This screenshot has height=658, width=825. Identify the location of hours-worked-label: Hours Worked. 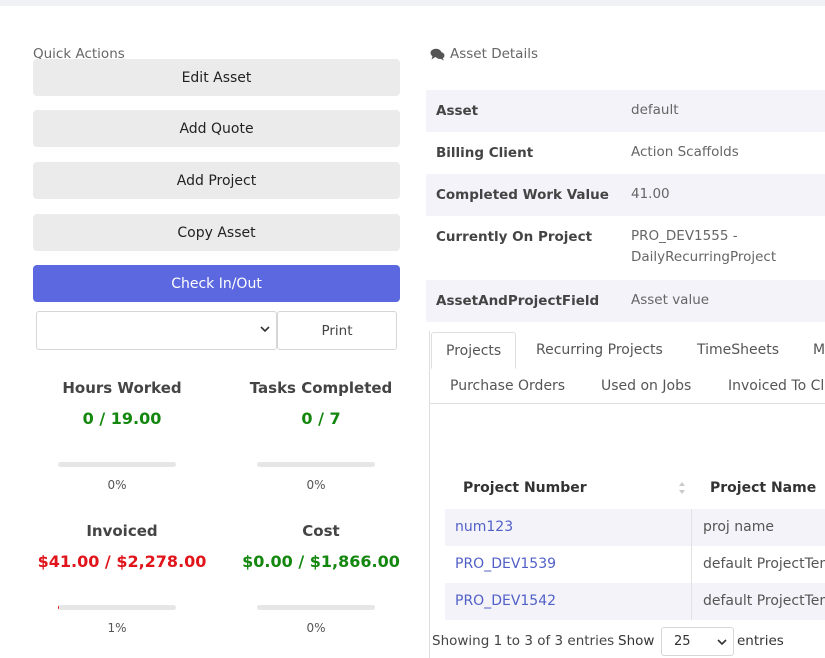
(122, 388).